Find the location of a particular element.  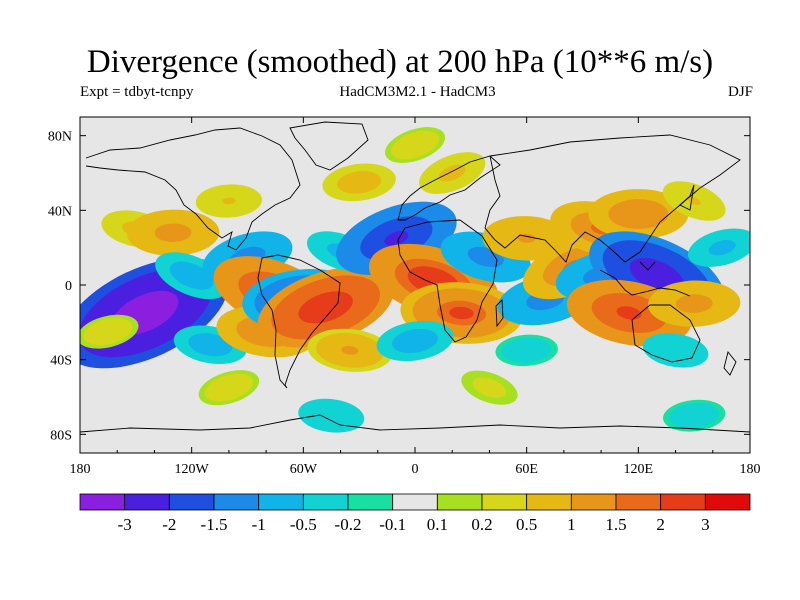

colorbar-label: -0.1 is located at coordinates (392, 524).